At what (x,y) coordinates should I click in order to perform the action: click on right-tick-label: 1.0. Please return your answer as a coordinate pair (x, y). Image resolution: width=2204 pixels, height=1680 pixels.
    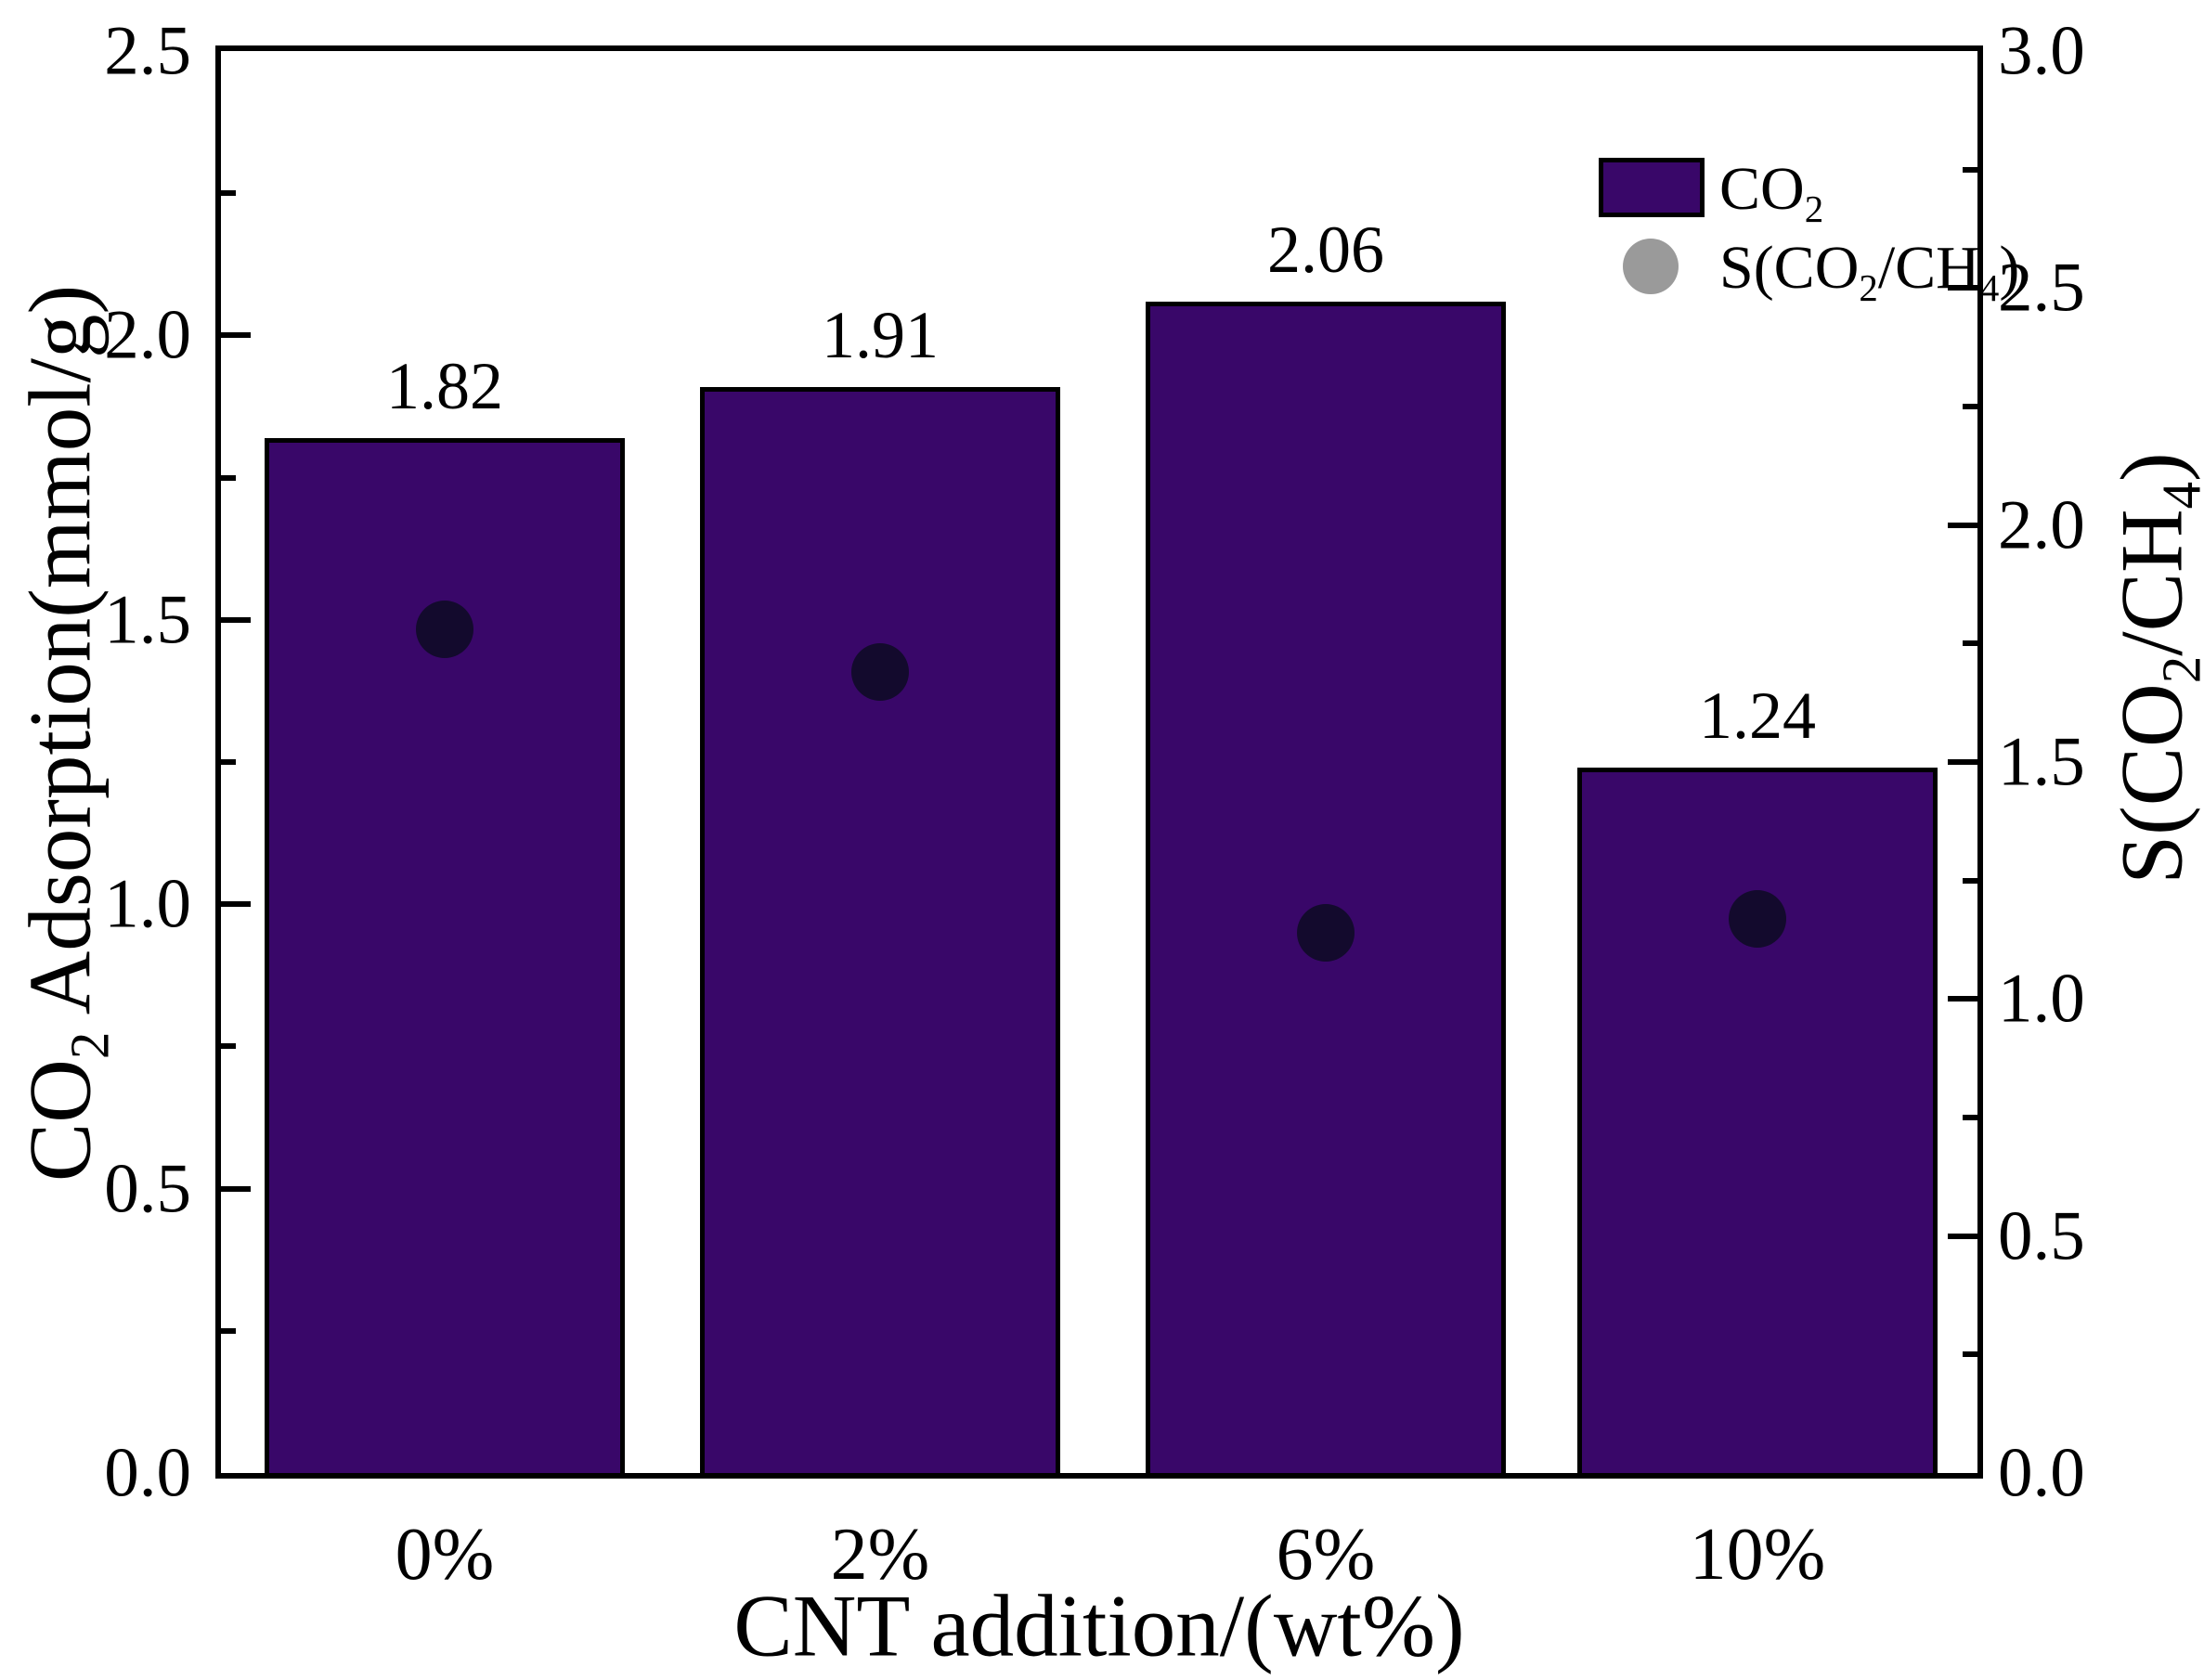
    Looking at the image, I should click on (2041, 999).